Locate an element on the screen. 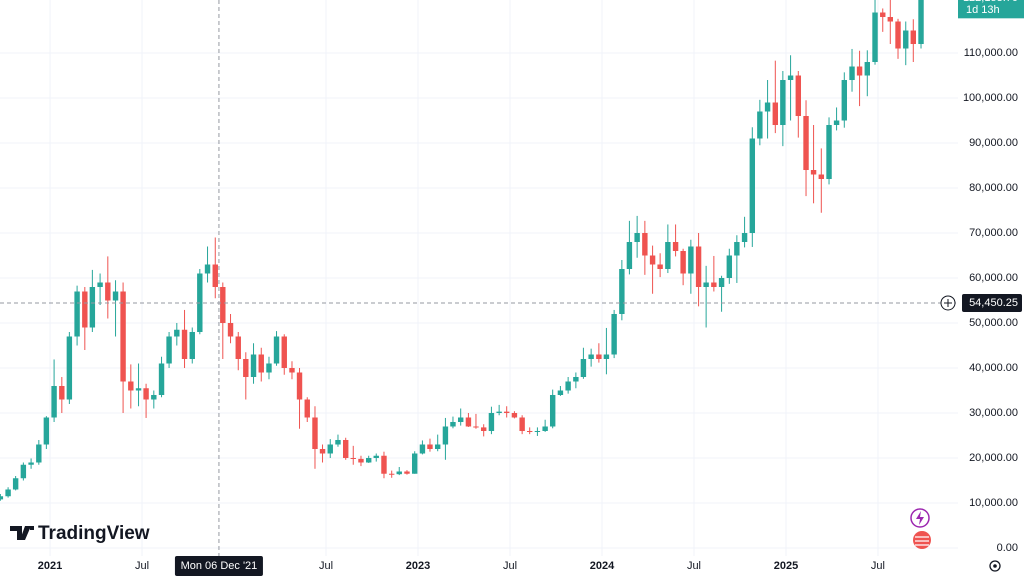  crosshair-x-box is located at coordinates (218, 566).